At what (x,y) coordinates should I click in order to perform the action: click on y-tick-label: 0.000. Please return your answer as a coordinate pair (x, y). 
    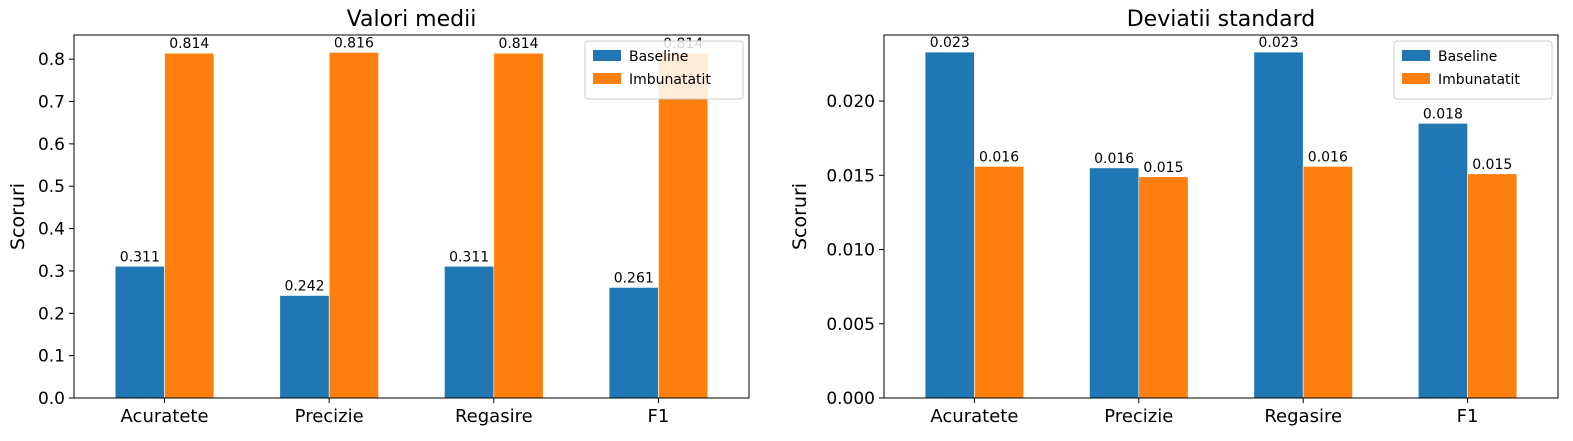
    Looking at the image, I should click on (850, 399).